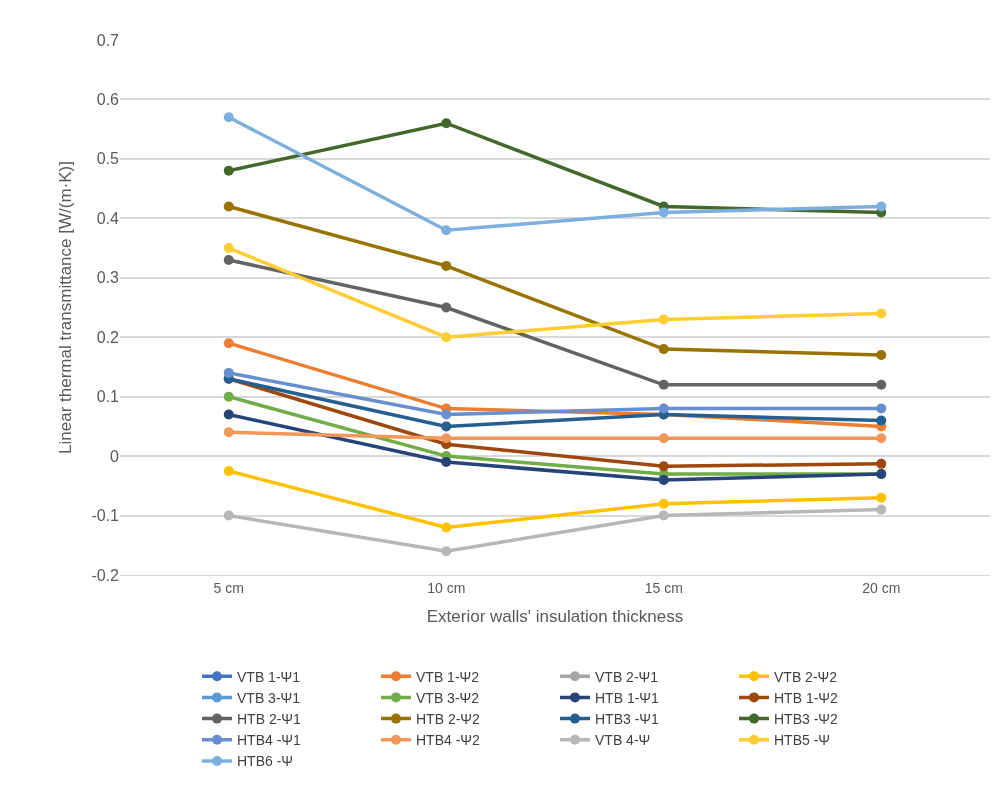 Image resolution: width=1004 pixels, height=789 pixels. I want to click on legend-label: HTB4 -Ψ1, so click(269, 740).